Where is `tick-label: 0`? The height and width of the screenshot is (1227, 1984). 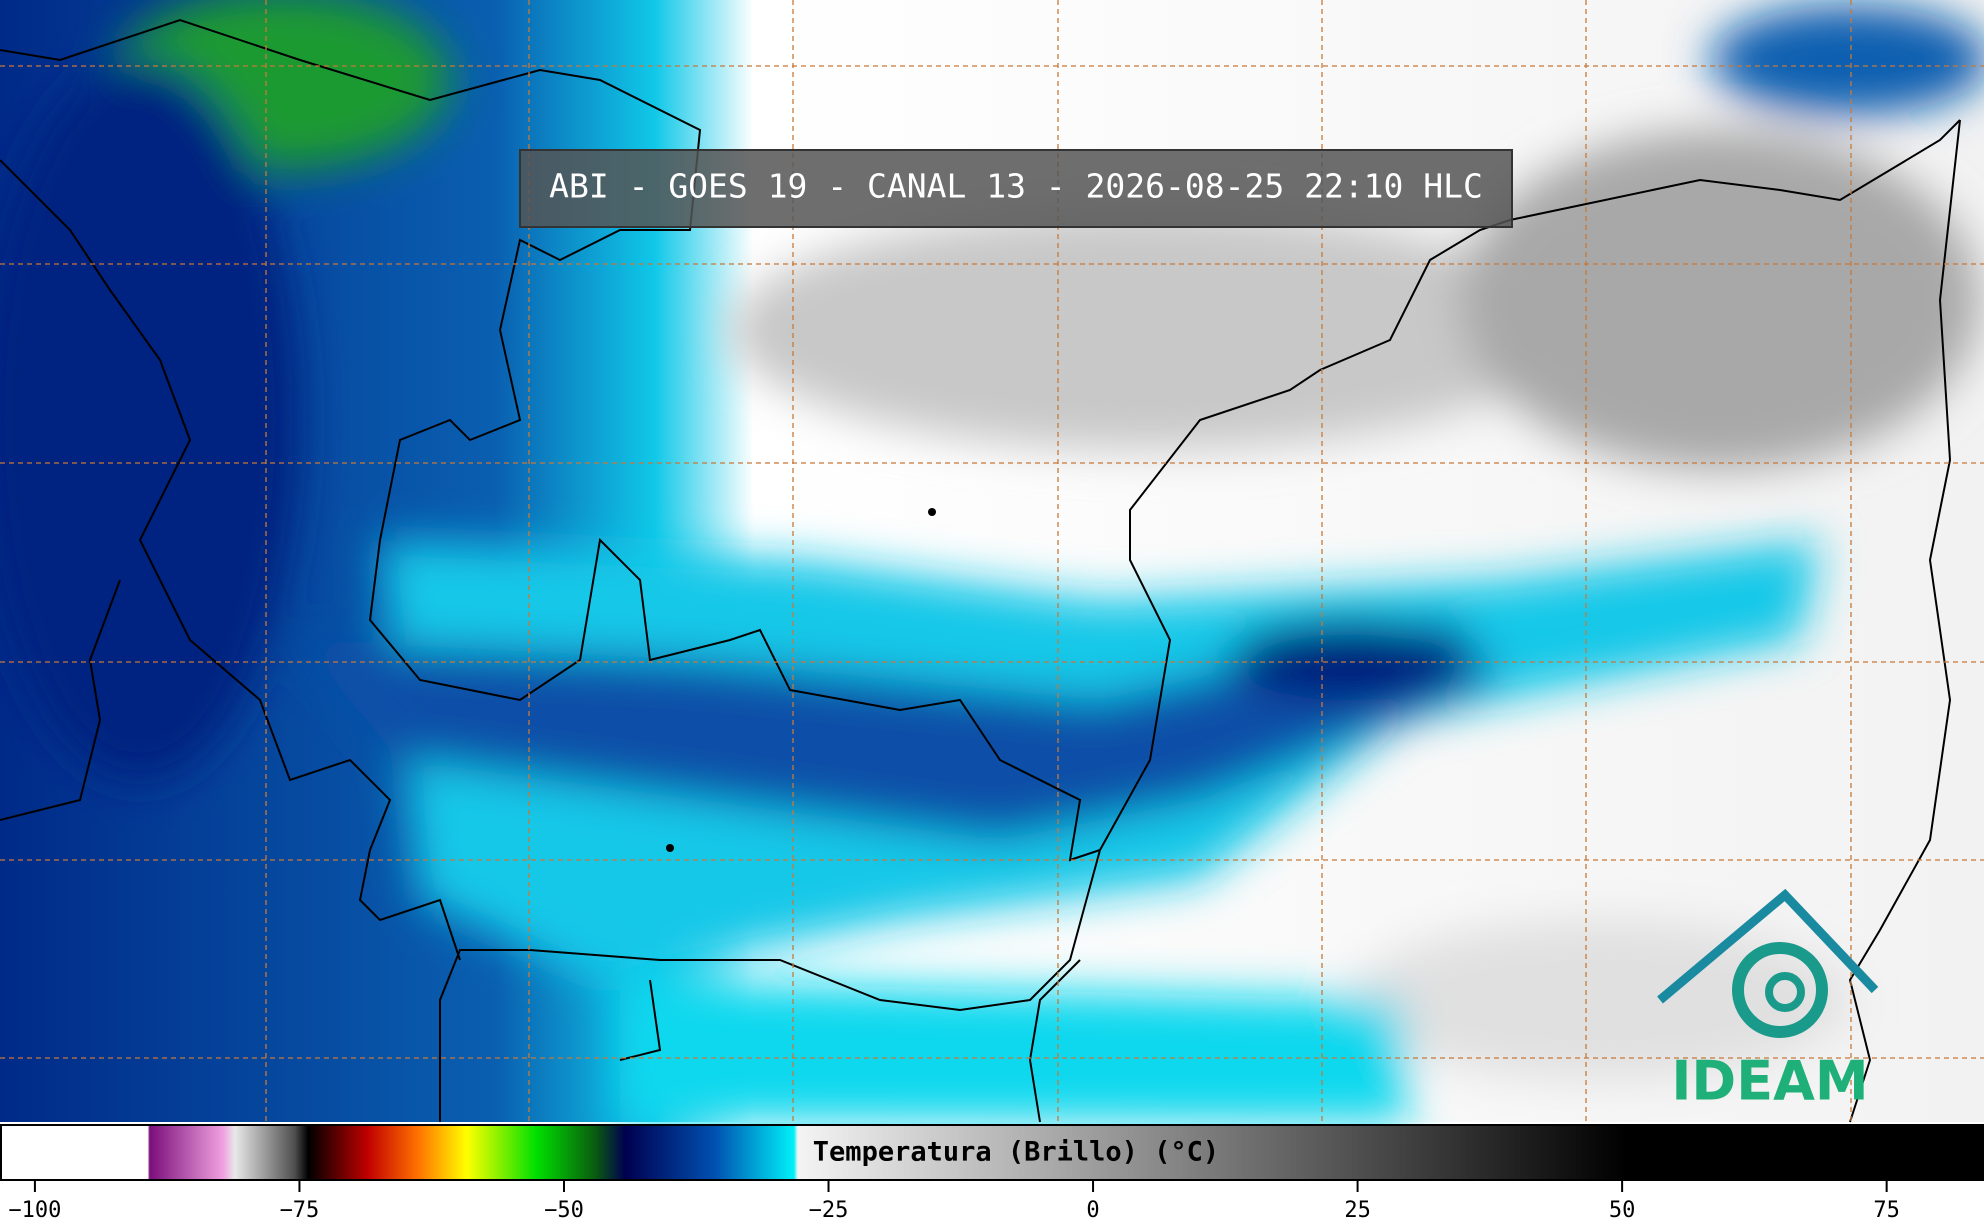
tick-label: 0 is located at coordinates (1092, 1210).